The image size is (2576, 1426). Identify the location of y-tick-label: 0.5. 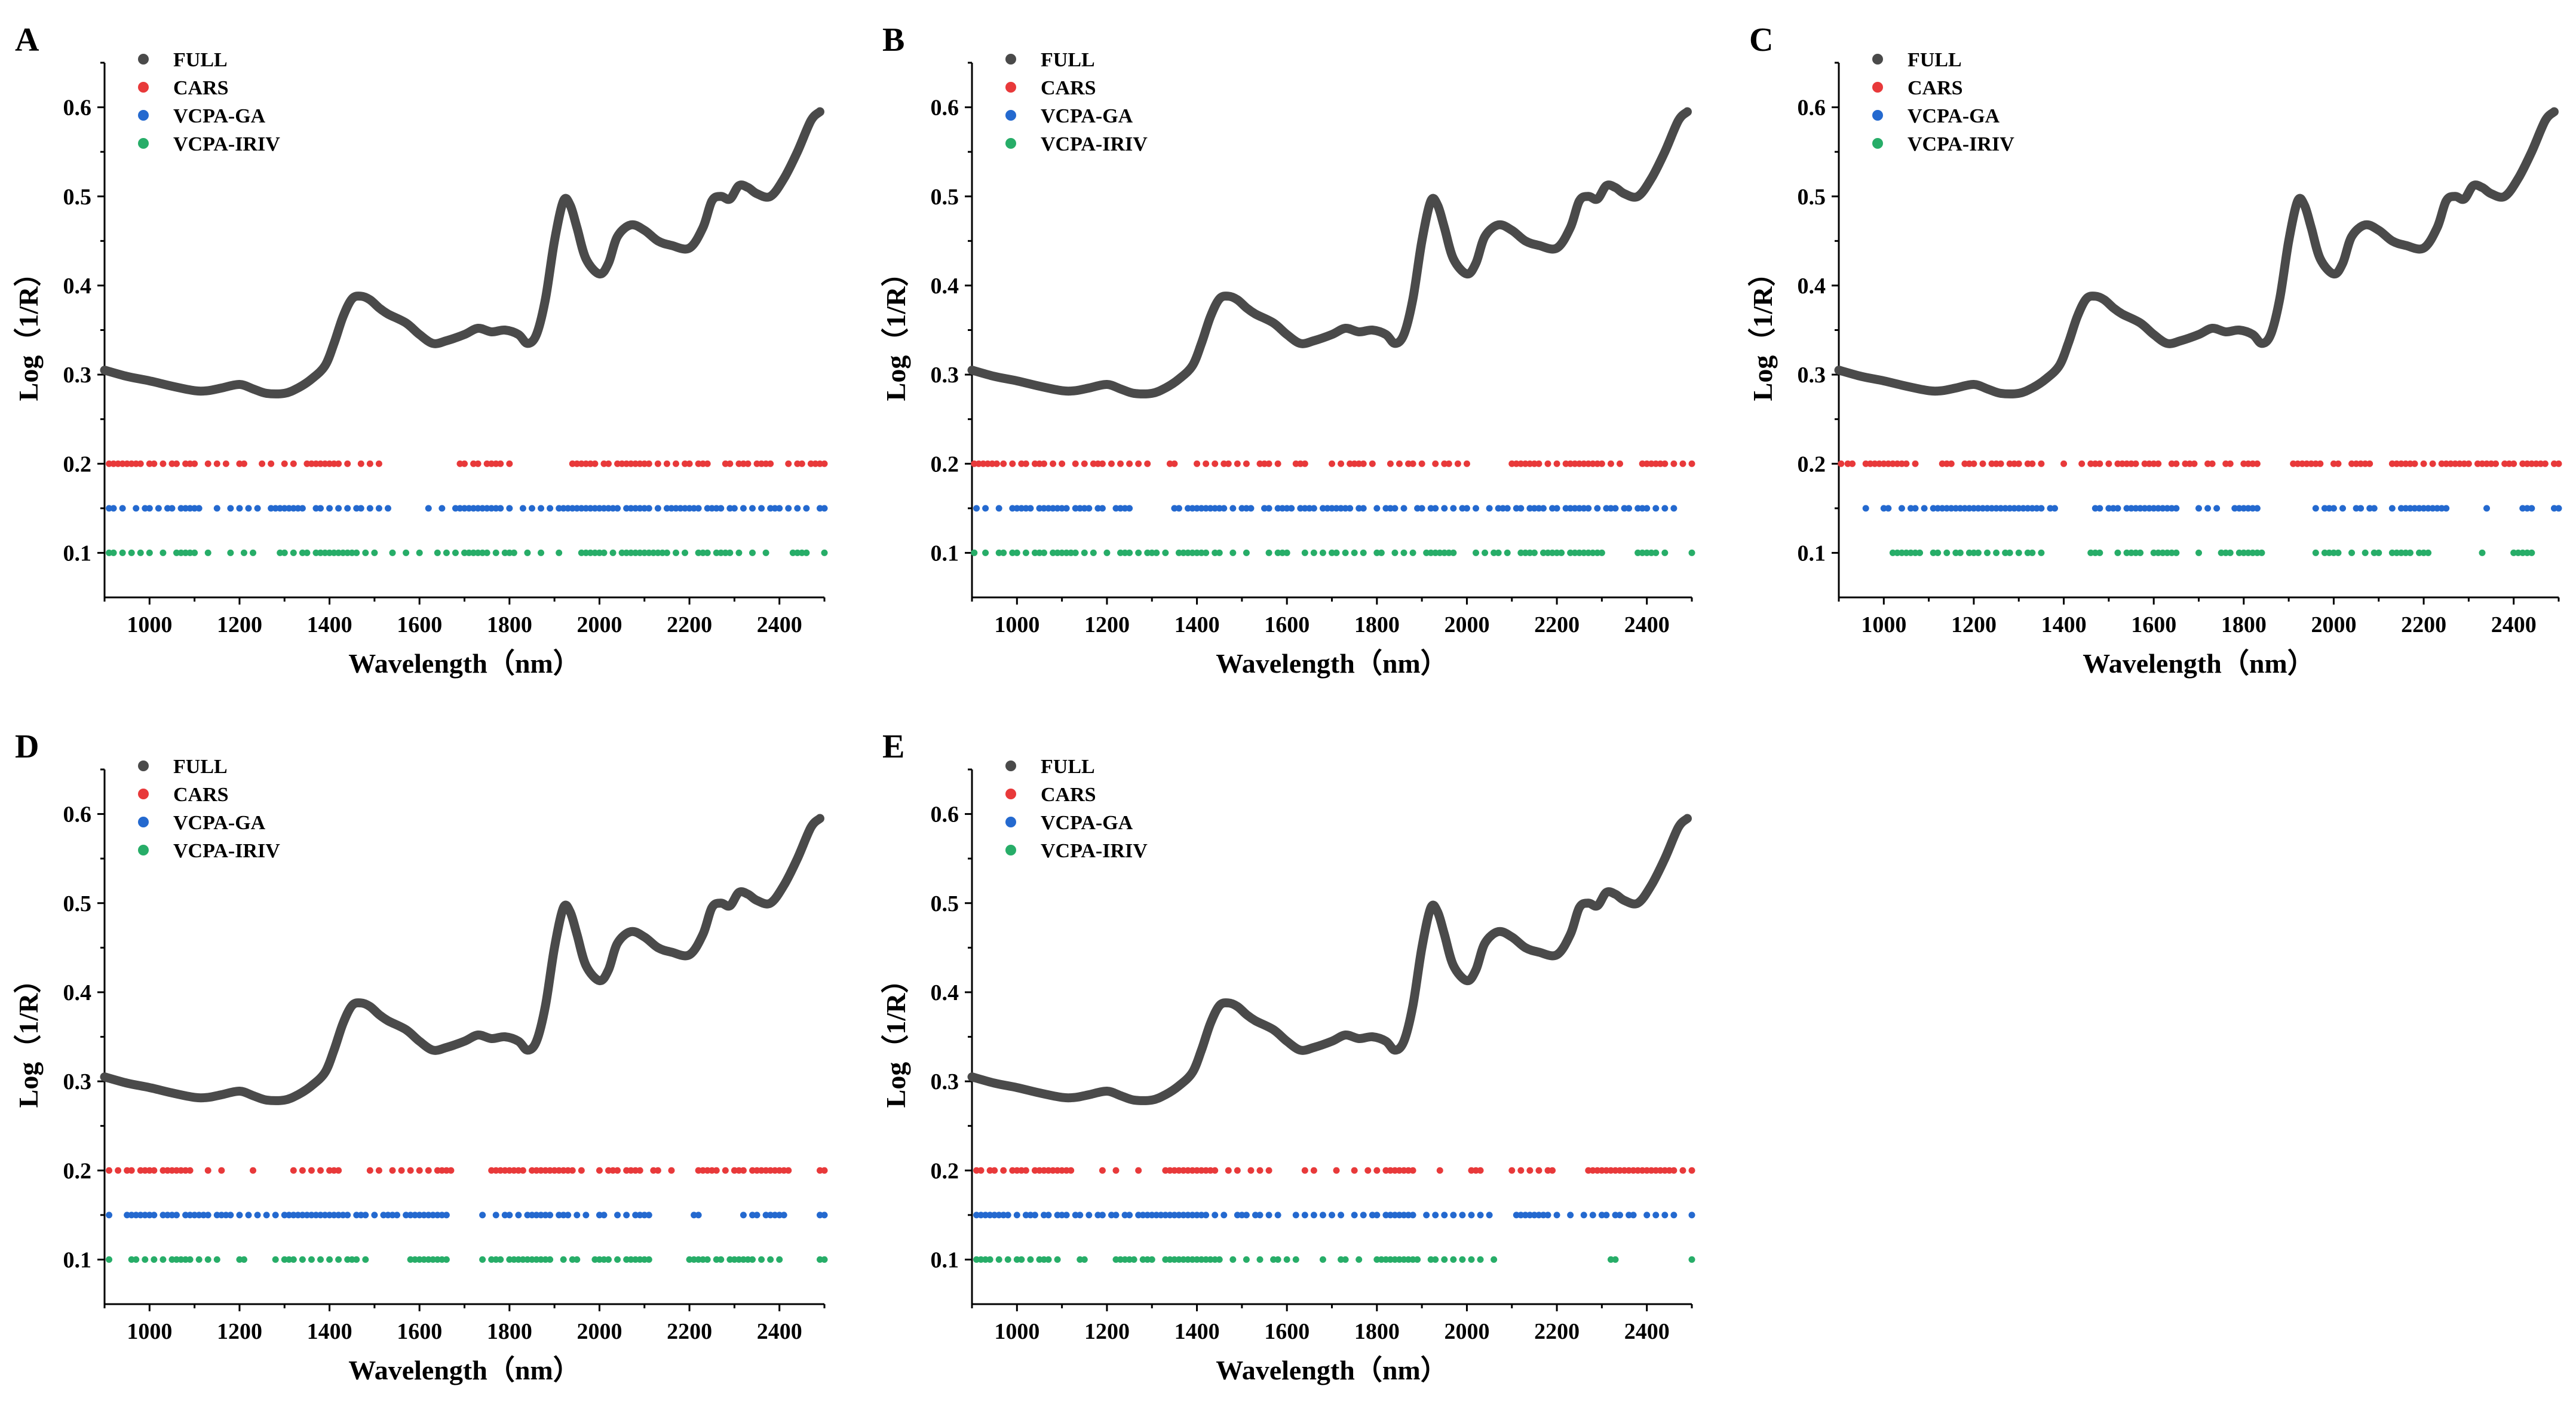
(77, 903).